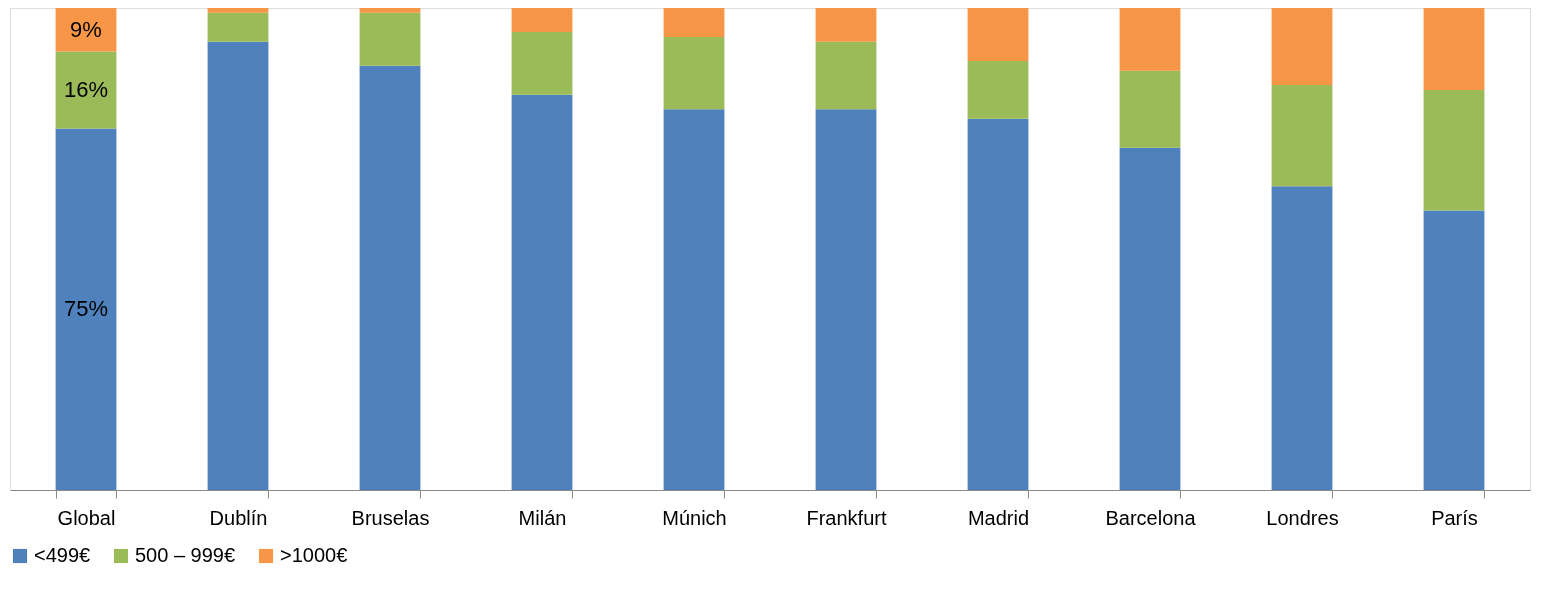 Image resolution: width=1541 pixels, height=590 pixels. Describe the element at coordinates (390, 517) in the screenshot. I see `x-tick-label: Bruselas` at that location.